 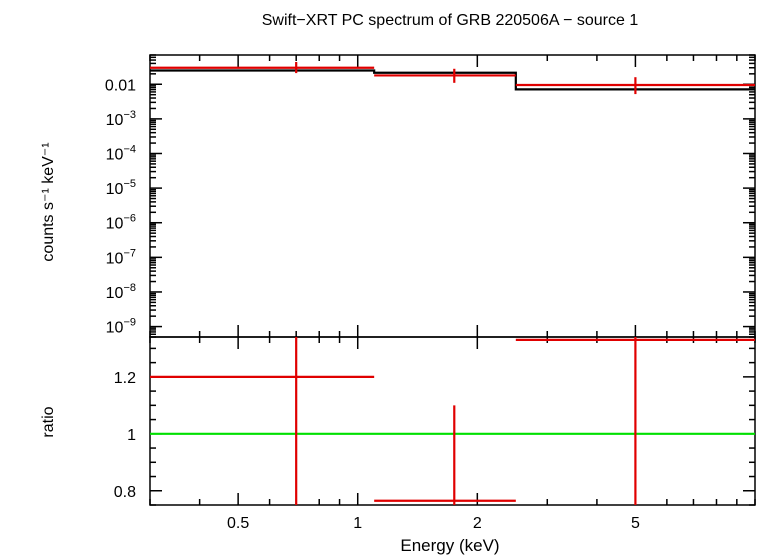 What do you see at coordinates (129, 149) in the screenshot?
I see `y-tick-label-exponent: −4` at bounding box center [129, 149].